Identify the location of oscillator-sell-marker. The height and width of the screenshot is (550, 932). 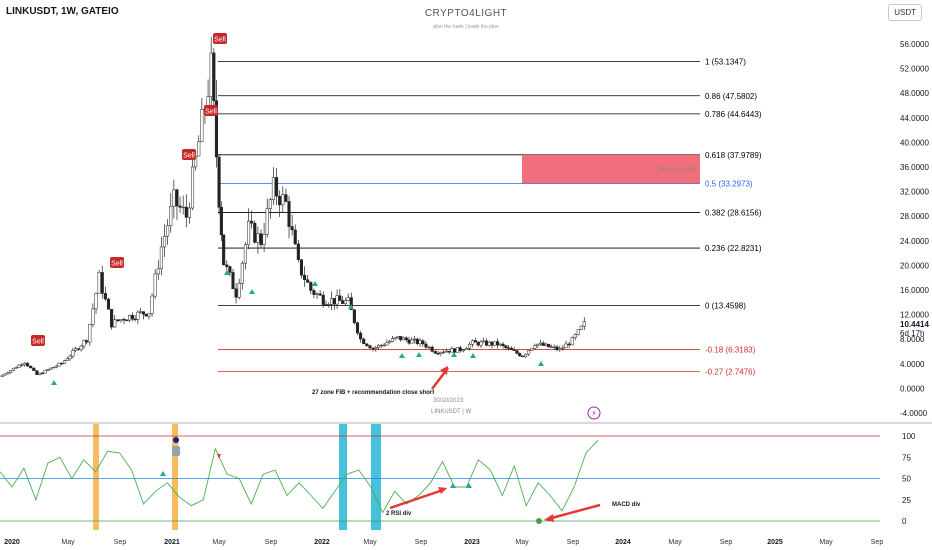
(219, 456).